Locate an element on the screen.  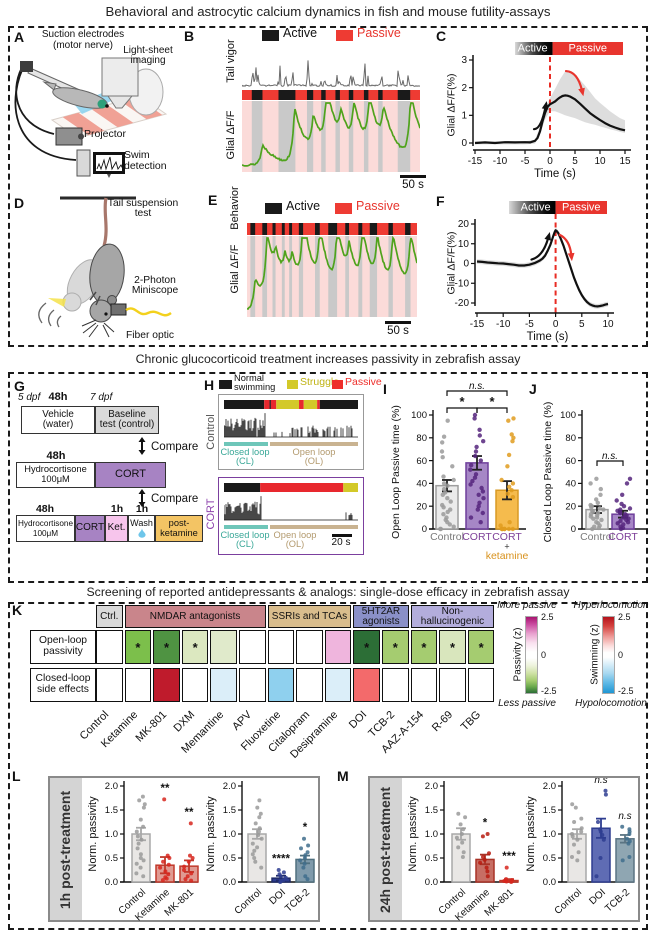
svg-text: 15 is located at coordinates (625, 161).